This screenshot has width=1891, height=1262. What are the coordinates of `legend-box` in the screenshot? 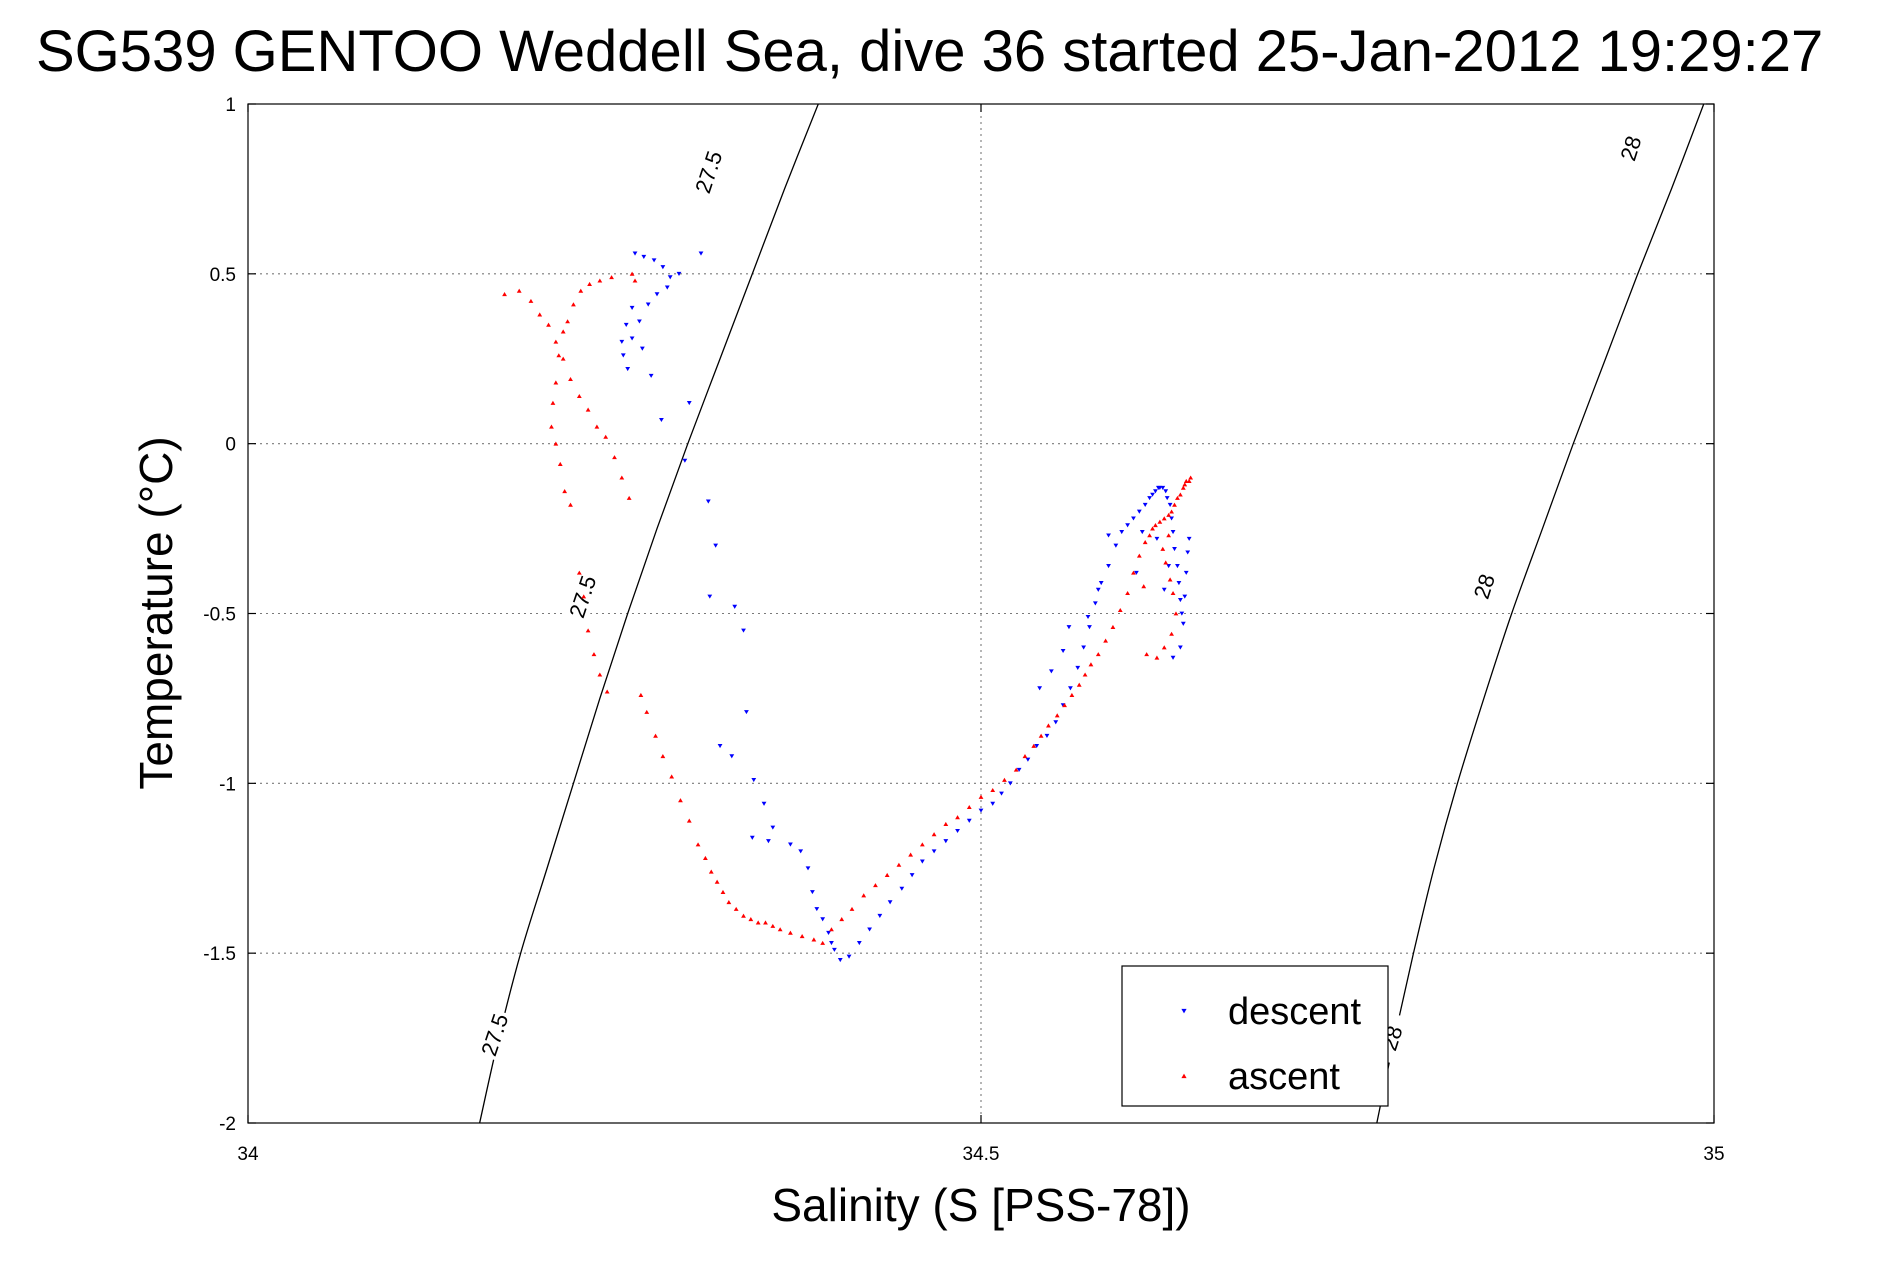 It's located at (1255, 1036).